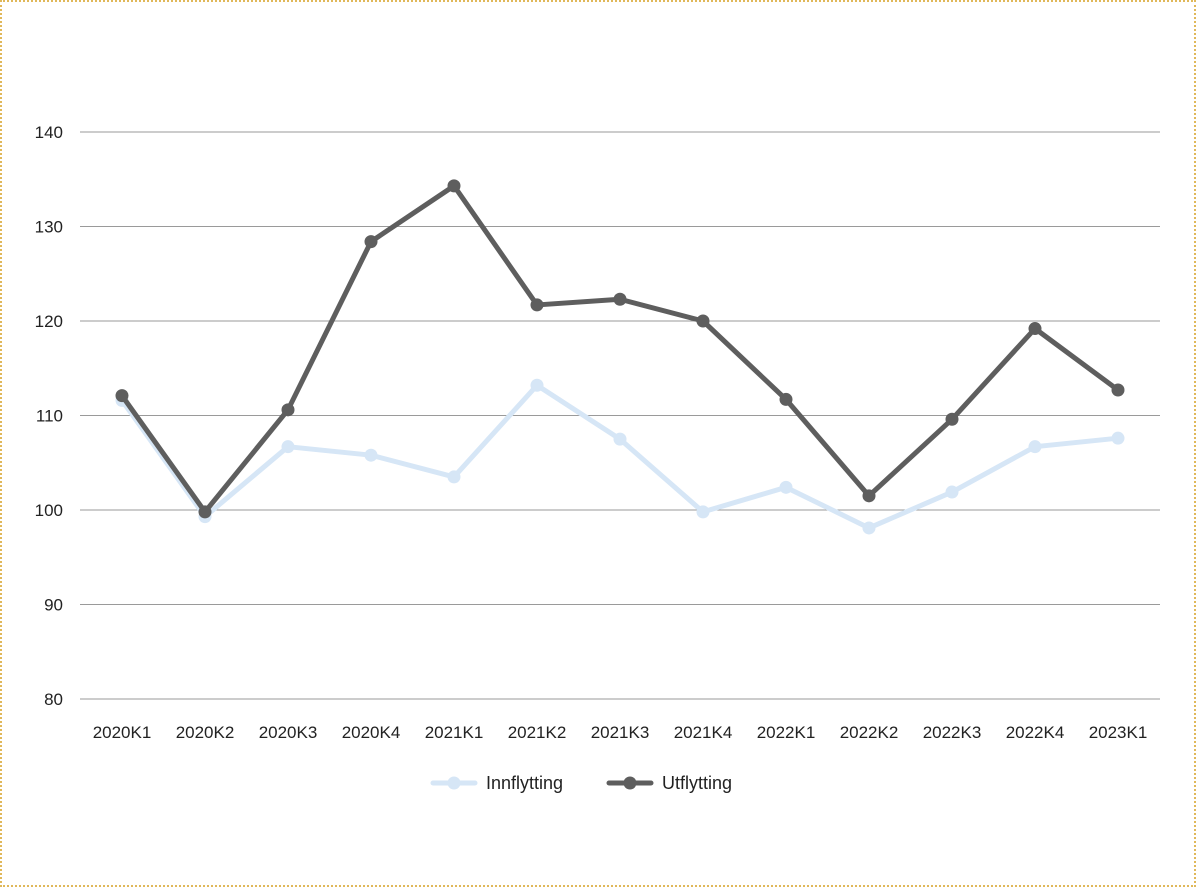 The width and height of the screenshot is (1200, 891). Describe the element at coordinates (537, 732) in the screenshot. I see `x-tick-label: 2021K2` at that location.